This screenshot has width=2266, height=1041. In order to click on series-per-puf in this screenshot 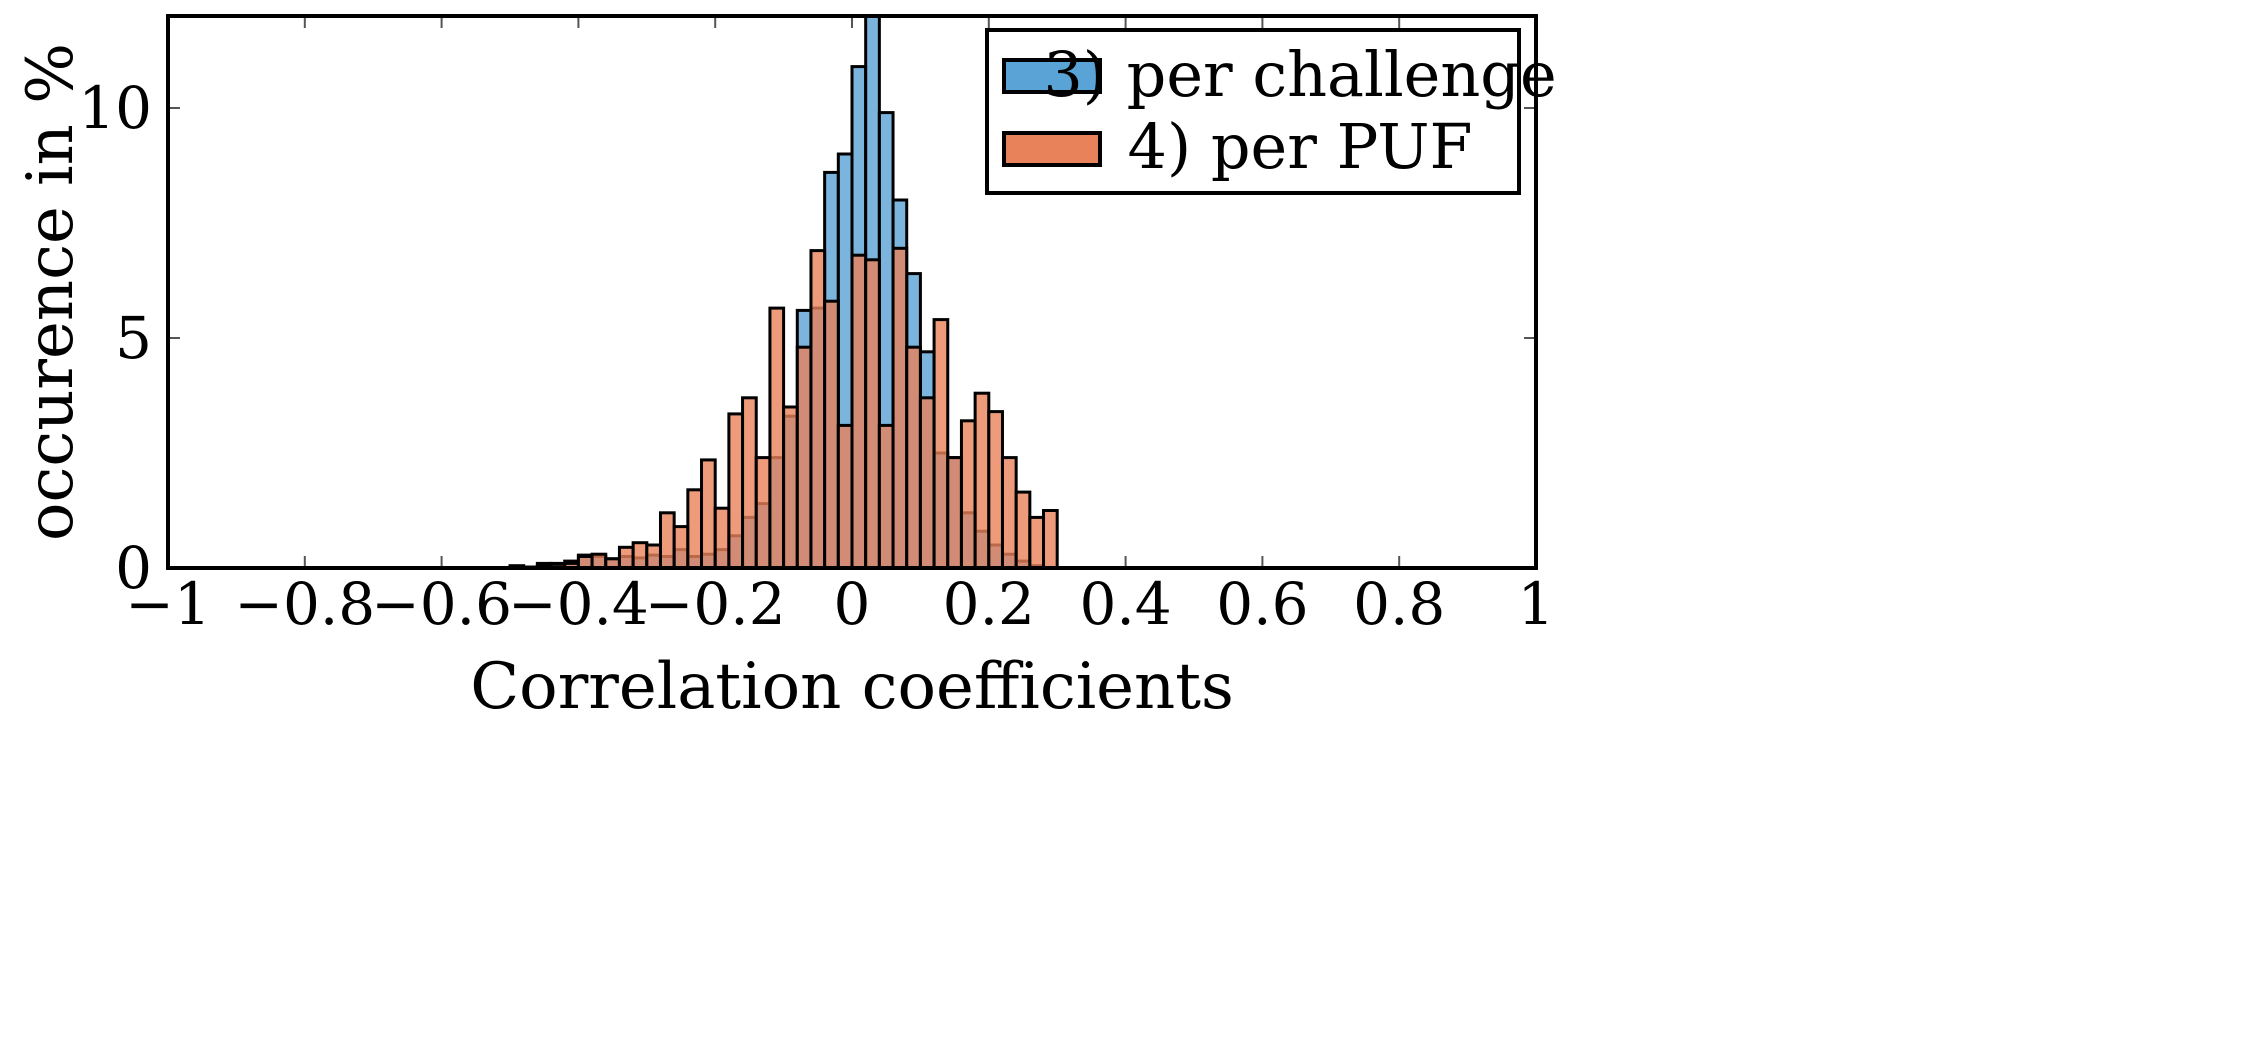, I will do `click(783, 408)`.